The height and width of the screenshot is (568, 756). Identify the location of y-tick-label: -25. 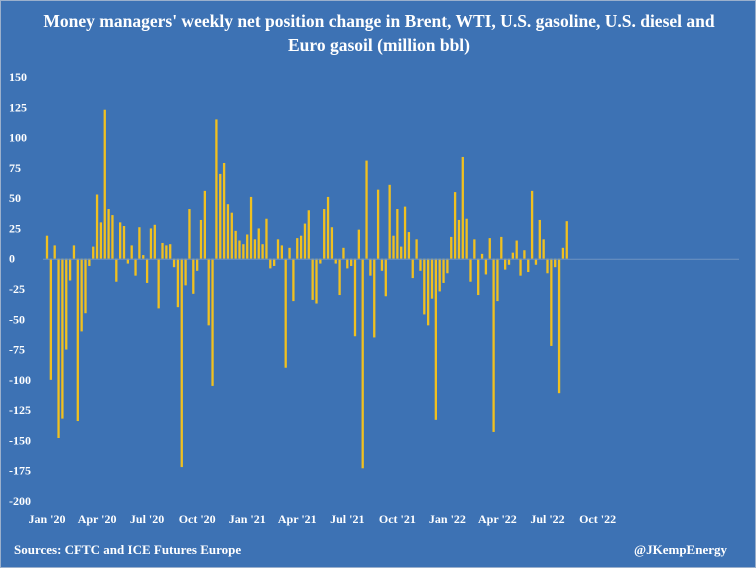
(17, 289).